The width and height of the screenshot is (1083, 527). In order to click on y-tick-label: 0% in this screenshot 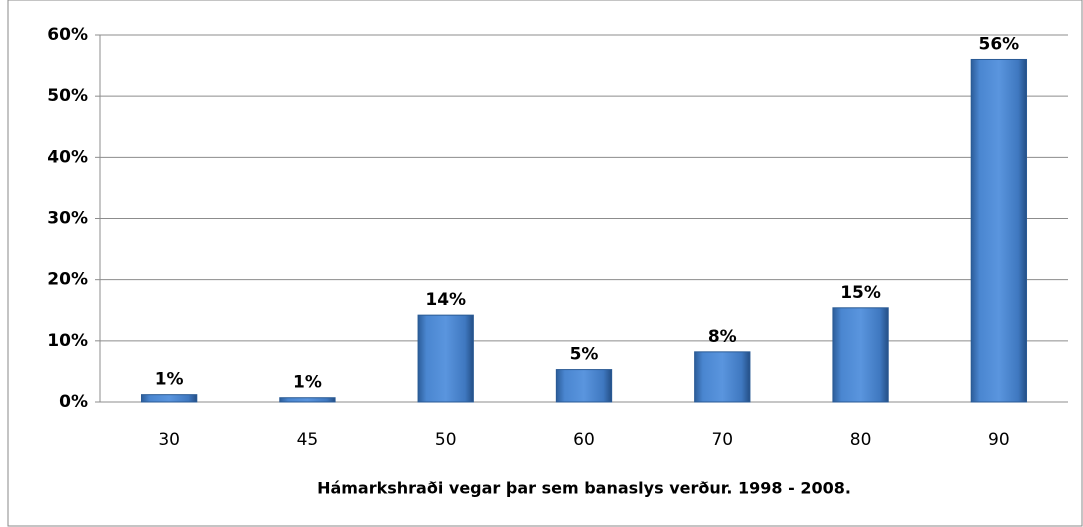, I will do `click(73, 402)`.